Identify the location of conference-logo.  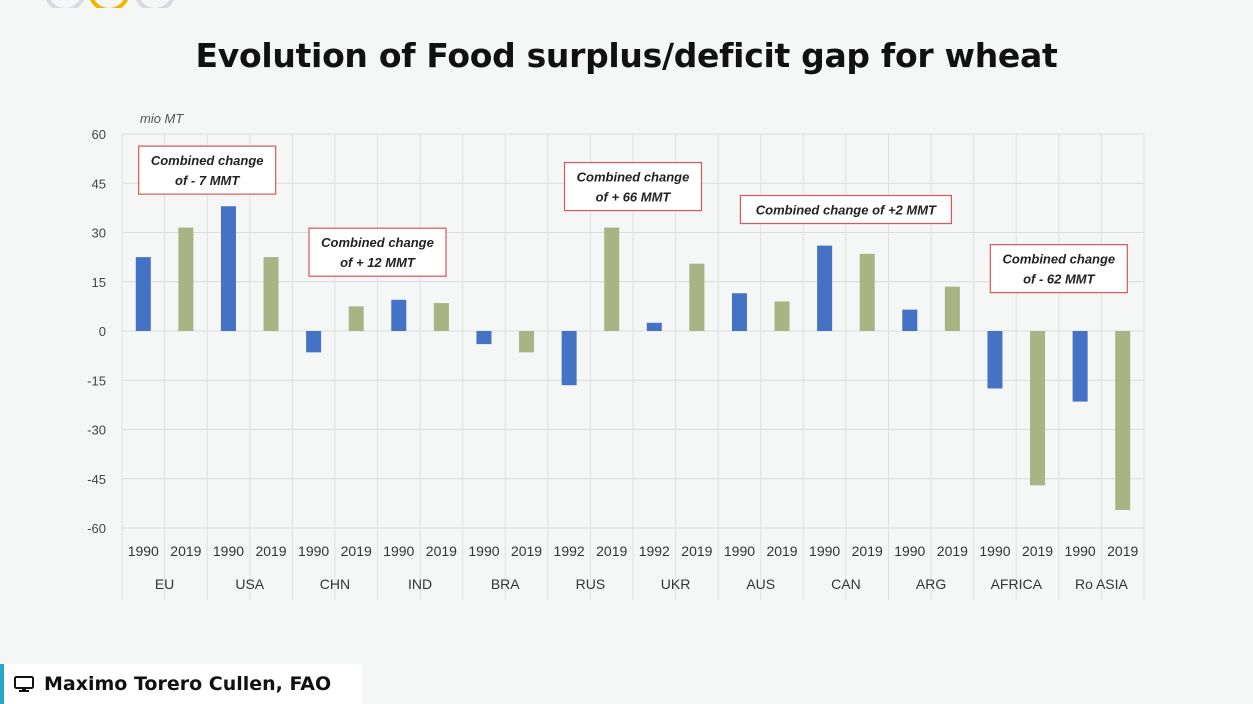
(110, 4).